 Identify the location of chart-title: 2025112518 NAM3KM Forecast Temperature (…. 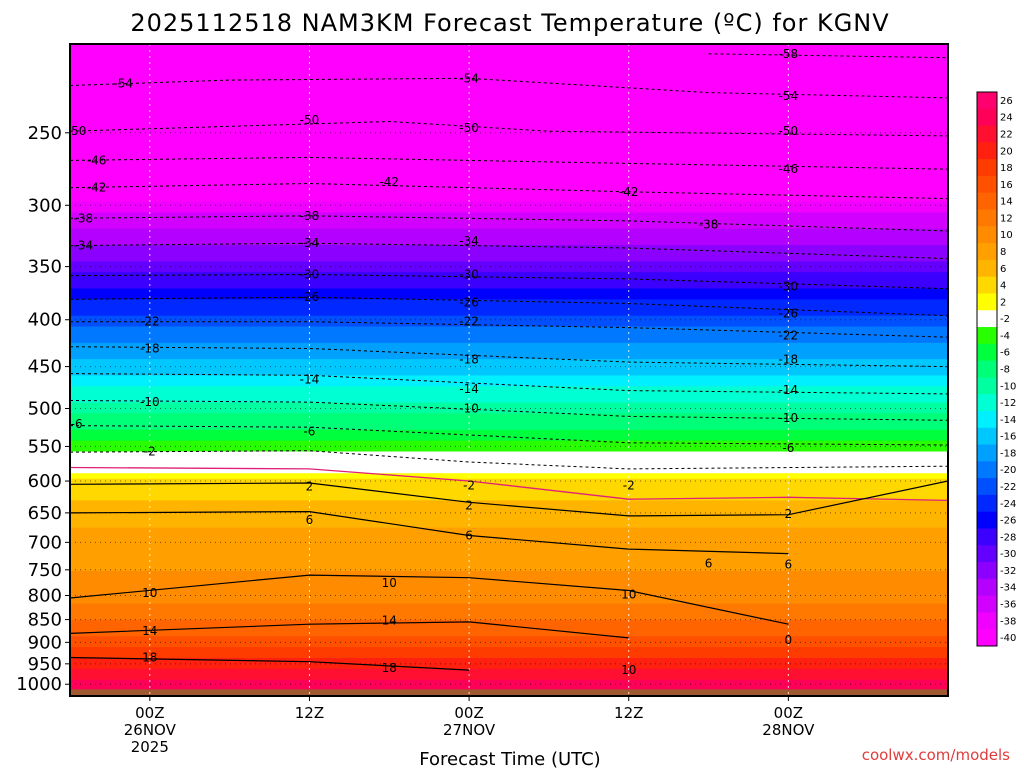
(509, 23).